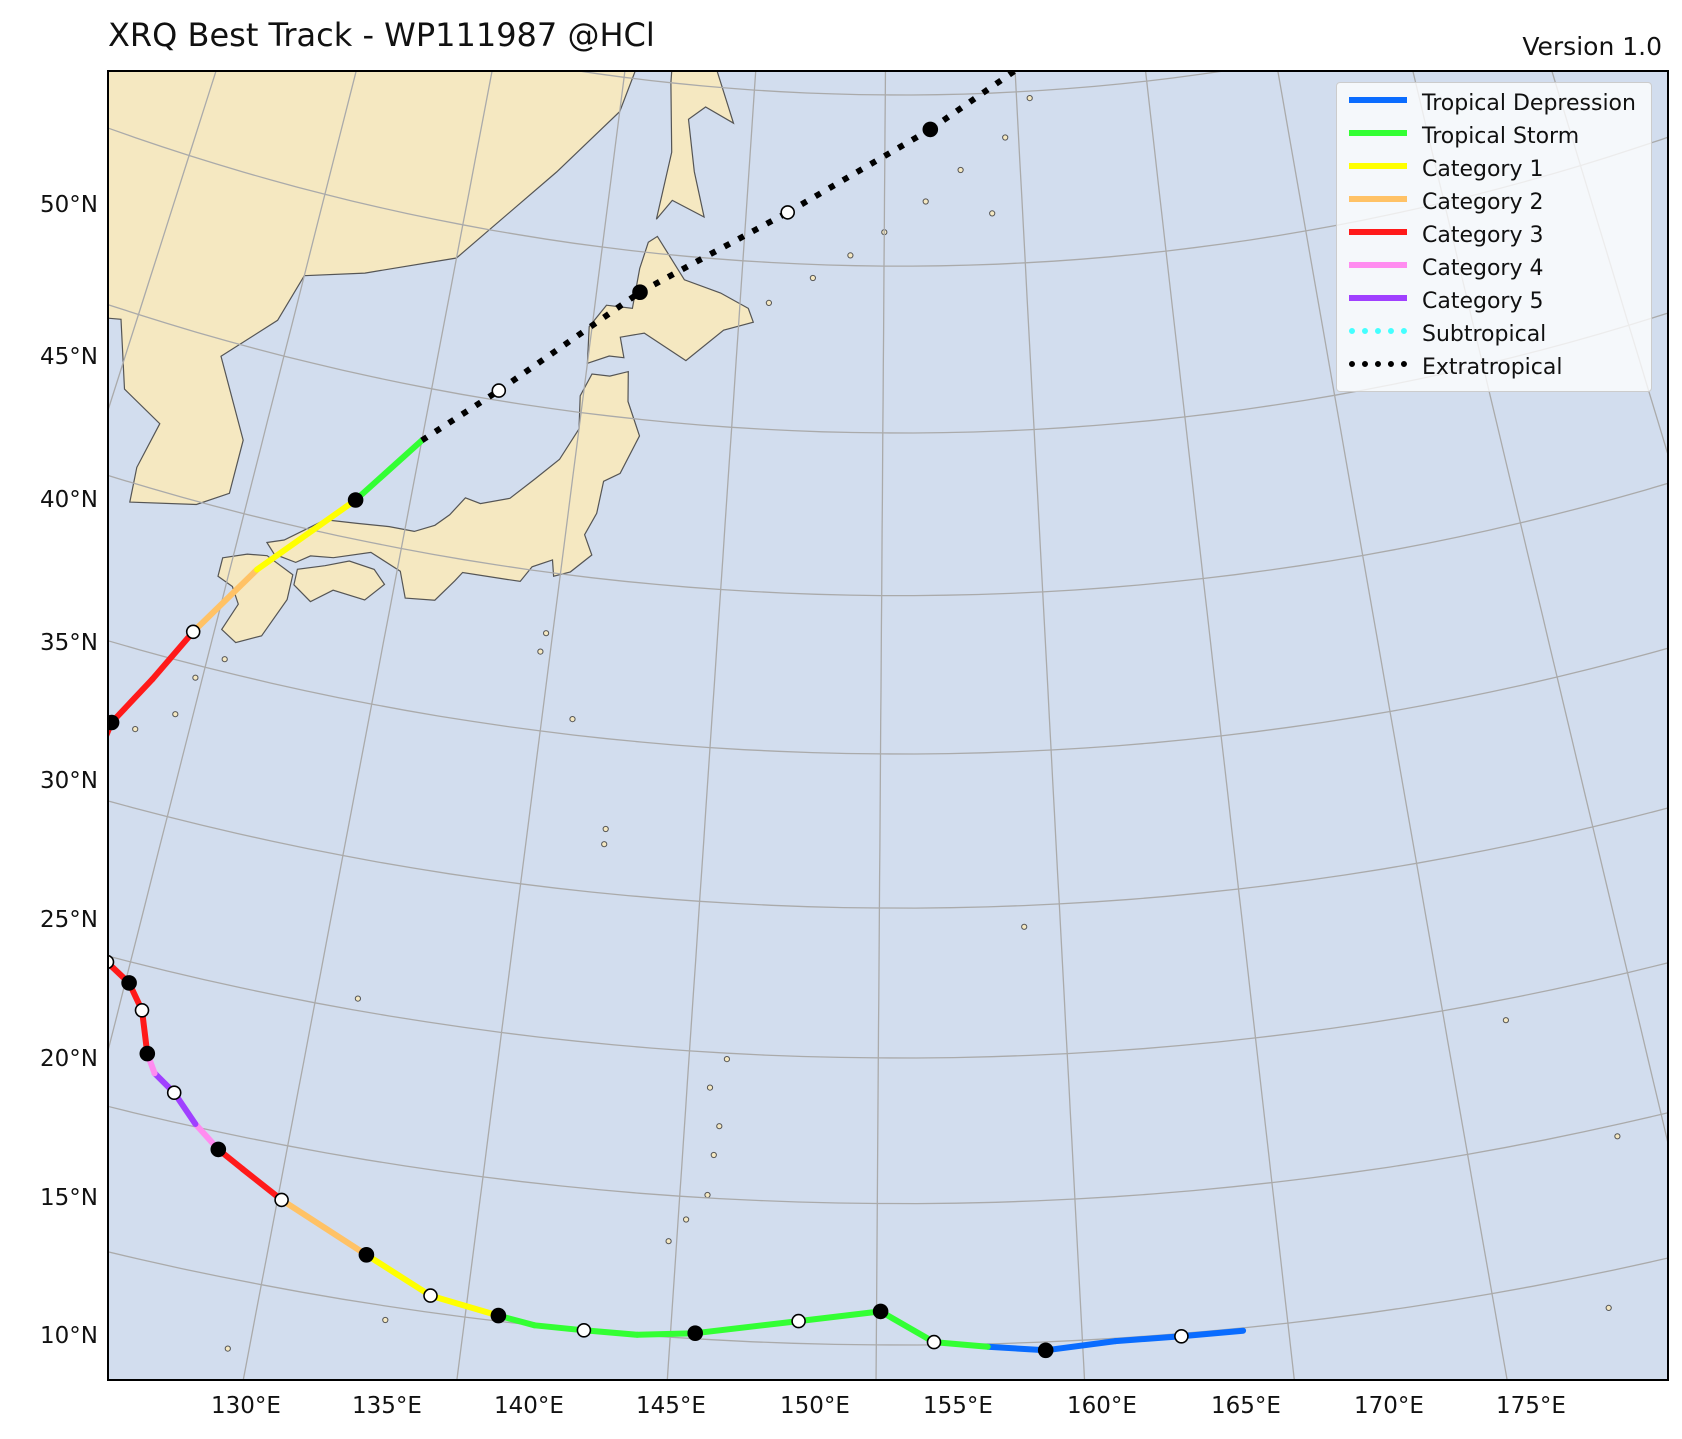 This screenshot has width=1682, height=1439. Describe the element at coordinates (670, 300) in the screenshot. I see `land-hokkaido` at that location.